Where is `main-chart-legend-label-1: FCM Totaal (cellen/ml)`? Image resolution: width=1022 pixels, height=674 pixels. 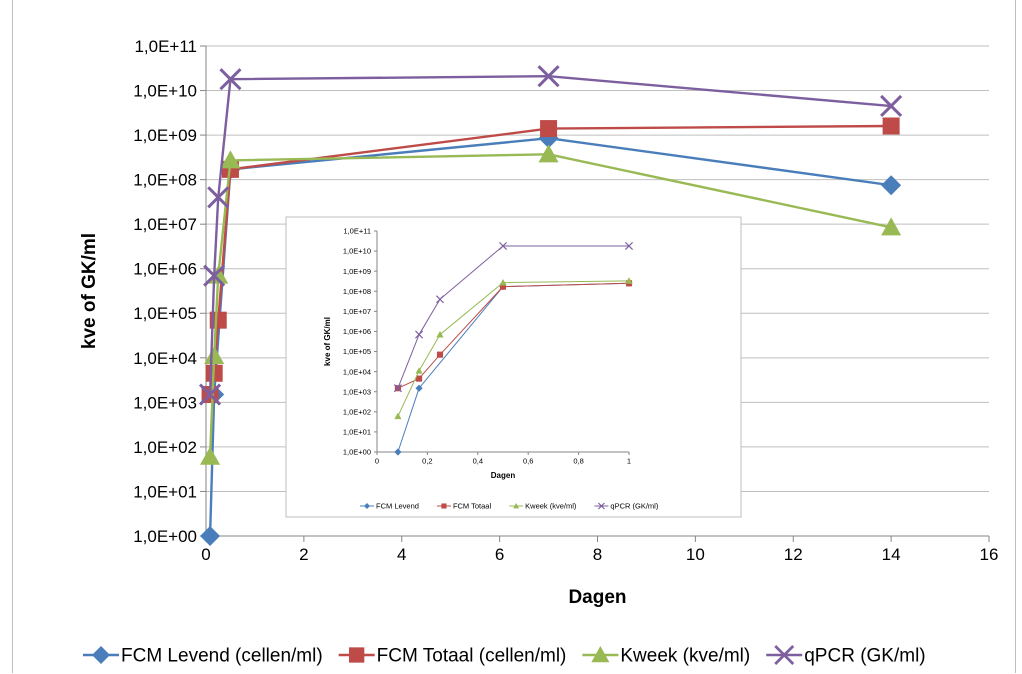 main-chart-legend-label-1: FCM Totaal (cellen/ml) is located at coordinates (472, 656).